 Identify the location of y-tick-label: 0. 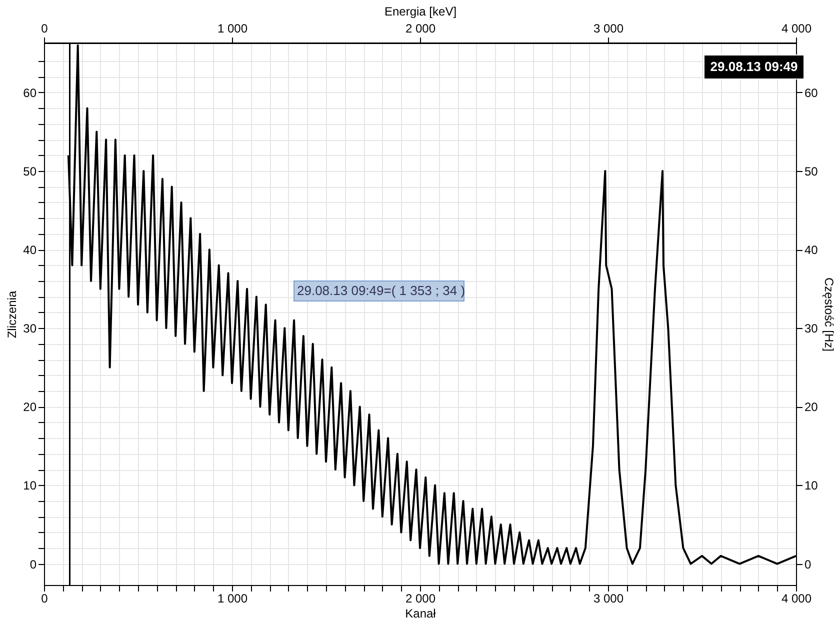
(33, 564).